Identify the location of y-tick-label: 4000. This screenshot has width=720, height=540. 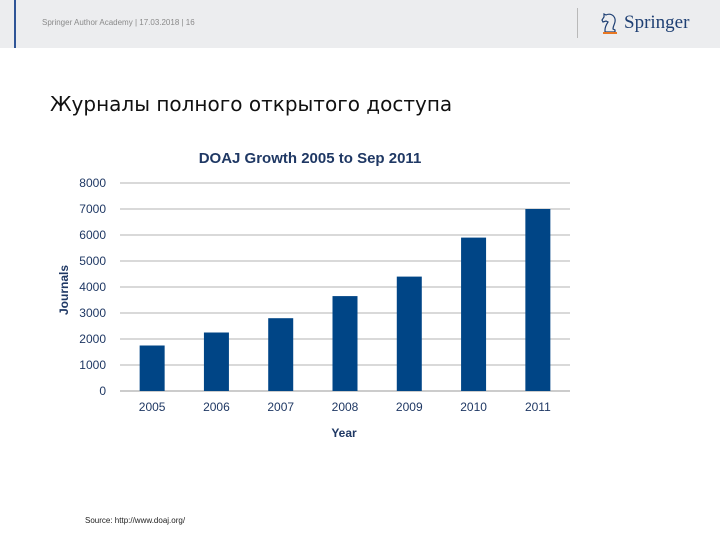
(92, 287).